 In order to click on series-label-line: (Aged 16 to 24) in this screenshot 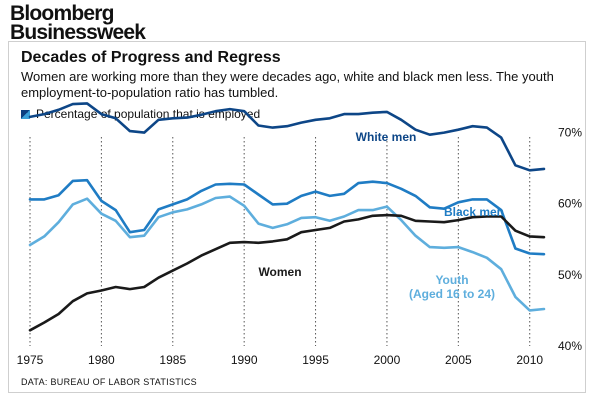, I will do `click(452, 294)`.